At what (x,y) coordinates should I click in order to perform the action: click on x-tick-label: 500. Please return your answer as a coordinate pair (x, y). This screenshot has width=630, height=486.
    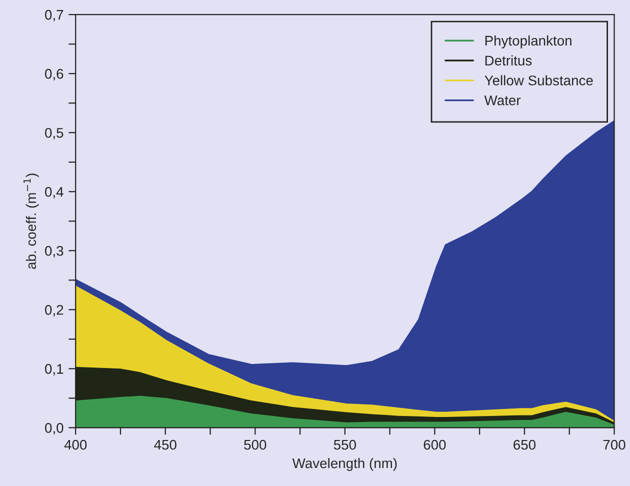
    Looking at the image, I should click on (255, 445).